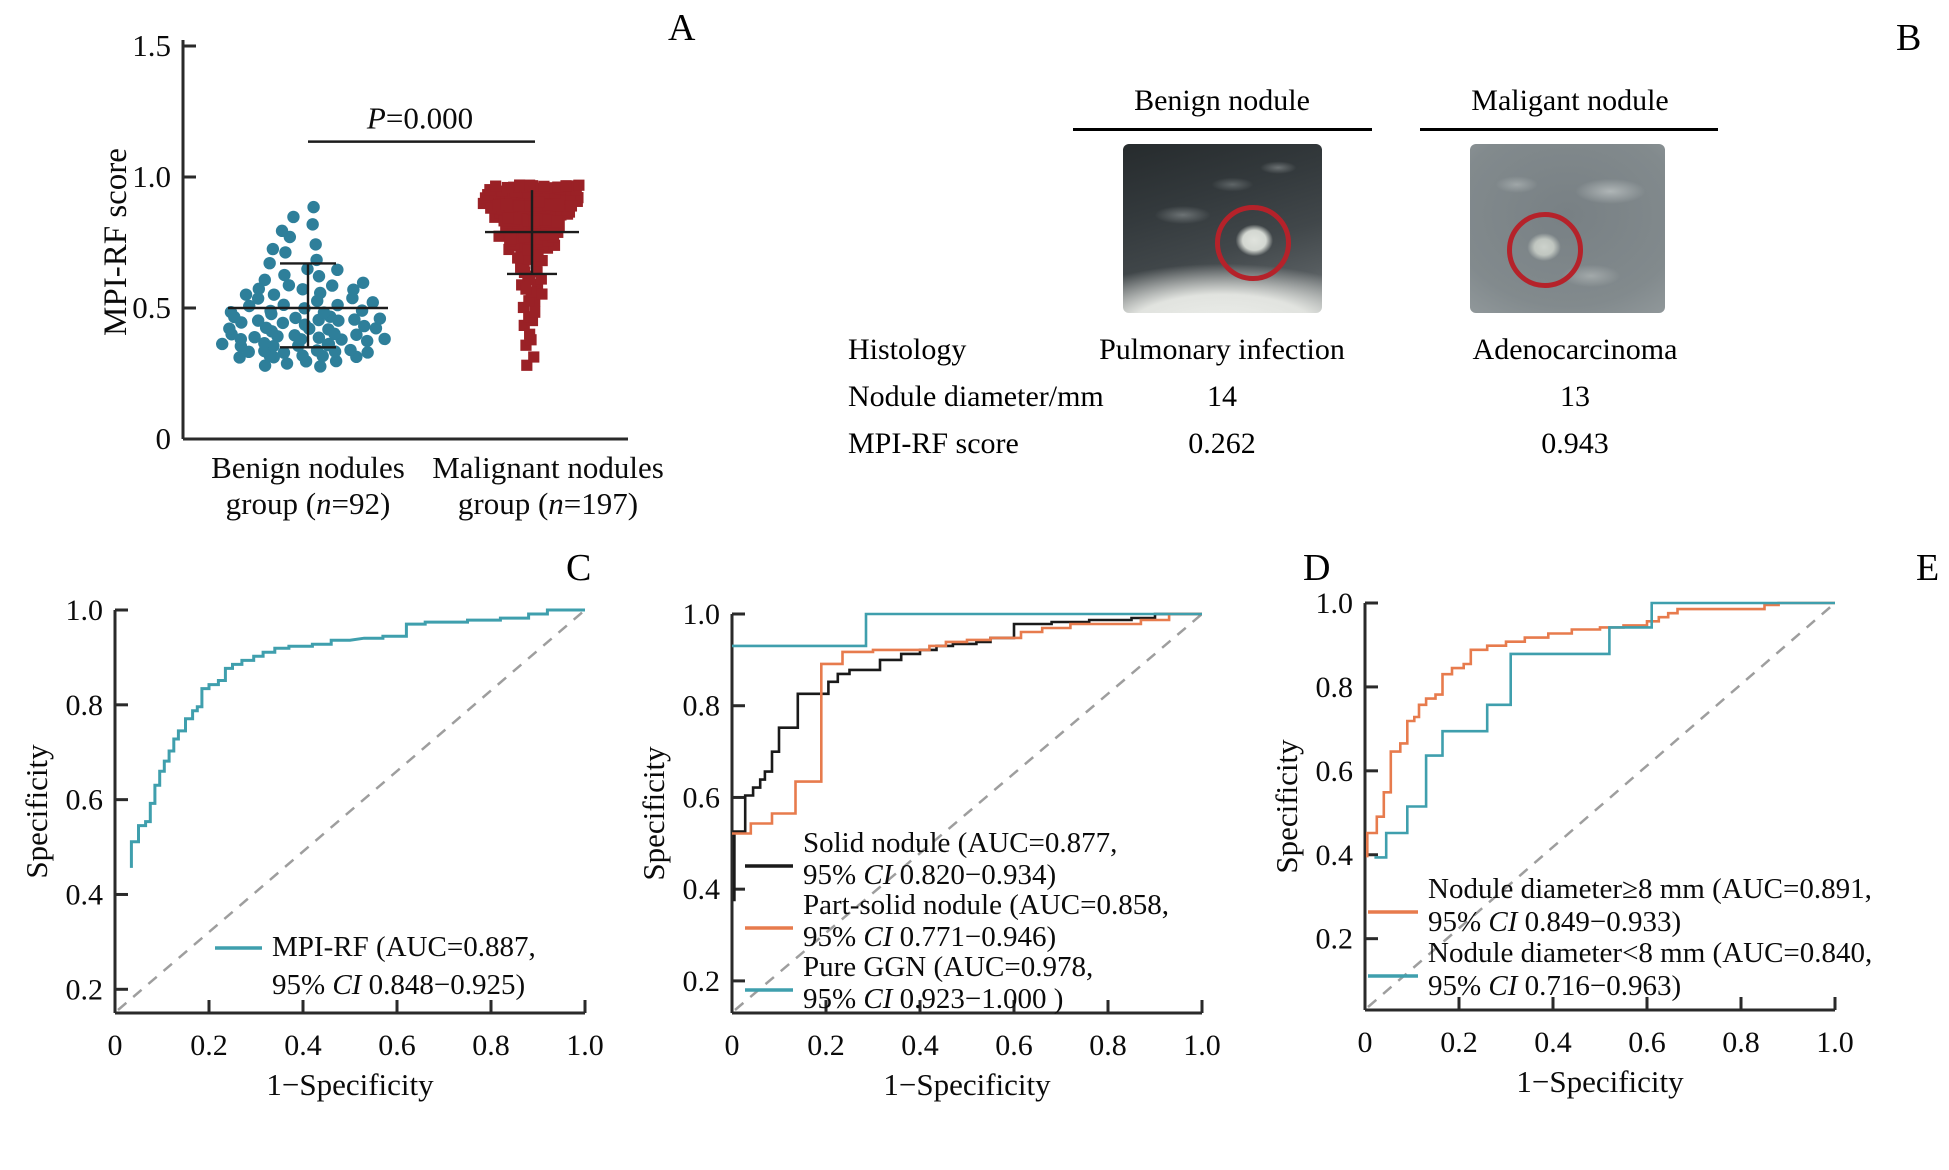 This screenshot has width=1949, height=1170. I want to click on svg-text: 95% CI 0.716−0.963), so click(1554, 986).